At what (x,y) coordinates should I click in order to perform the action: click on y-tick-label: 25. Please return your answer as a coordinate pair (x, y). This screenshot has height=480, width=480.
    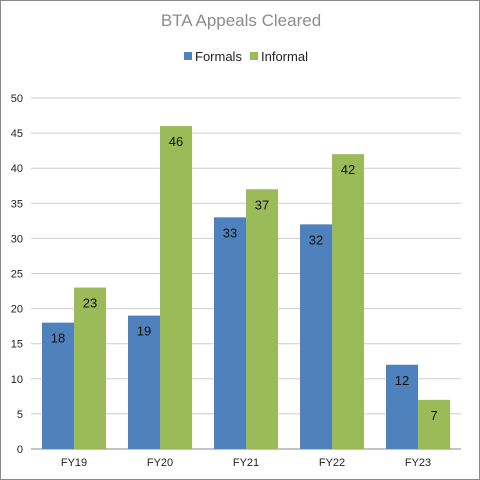
    Looking at the image, I should click on (17, 275).